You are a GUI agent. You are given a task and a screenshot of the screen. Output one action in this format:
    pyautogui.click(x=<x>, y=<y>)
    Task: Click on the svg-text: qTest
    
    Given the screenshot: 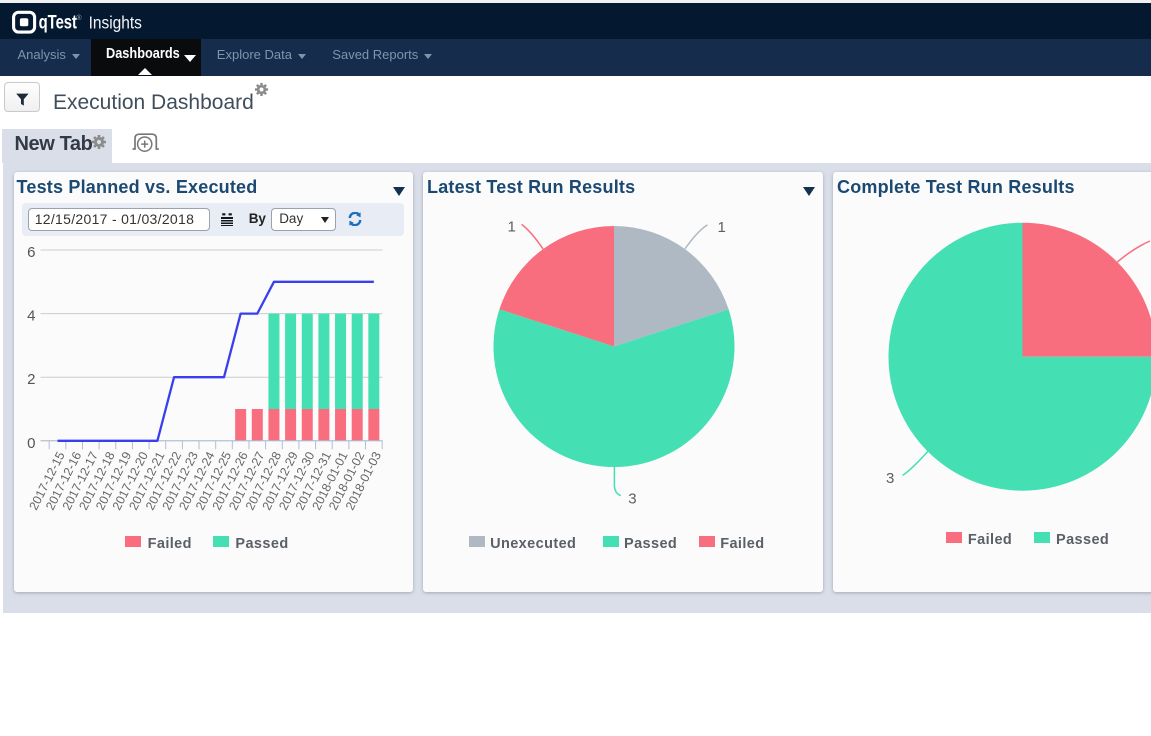 What is the action you would take?
    pyautogui.click(x=58, y=22)
    